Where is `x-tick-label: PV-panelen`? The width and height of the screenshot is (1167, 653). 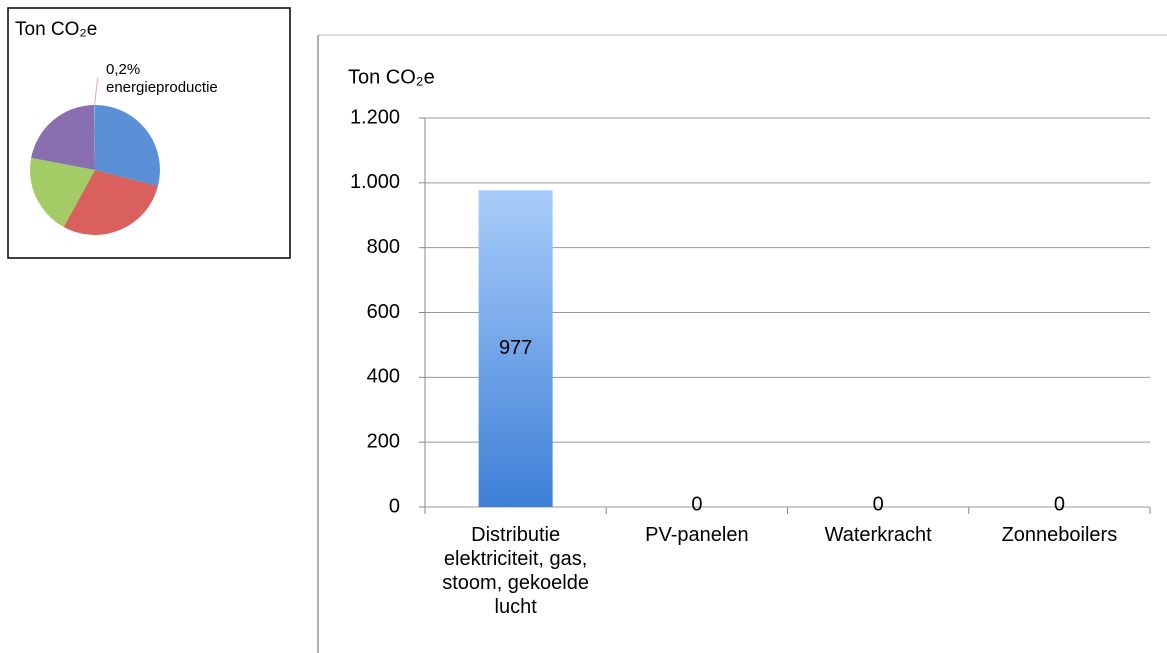
x-tick-label: PV-panelen is located at coordinates (697, 535).